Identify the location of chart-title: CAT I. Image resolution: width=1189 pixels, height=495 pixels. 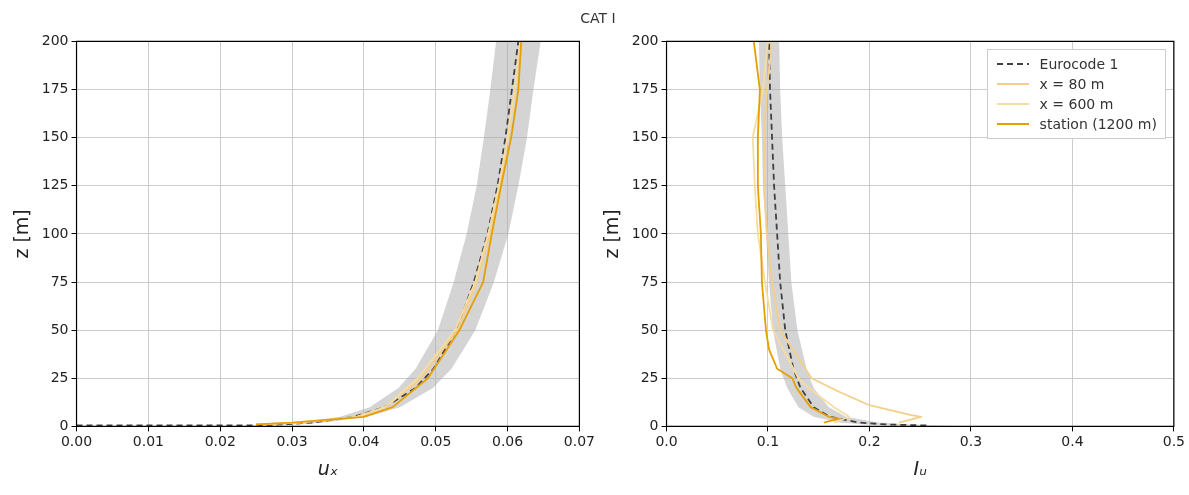
(598, 18).